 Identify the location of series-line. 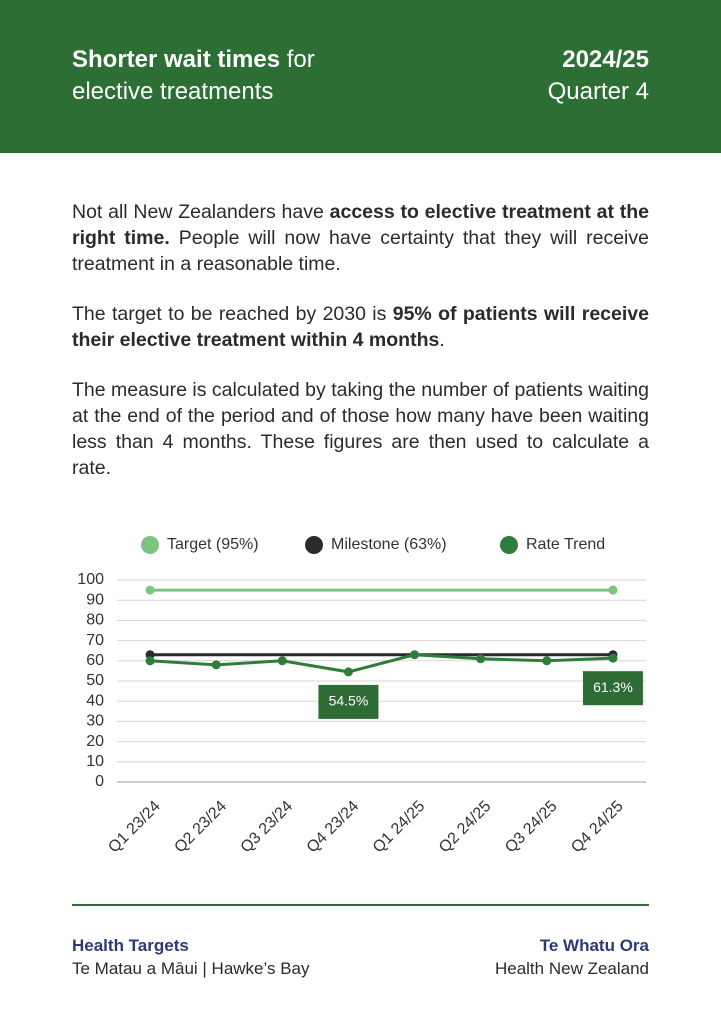
(381, 663).